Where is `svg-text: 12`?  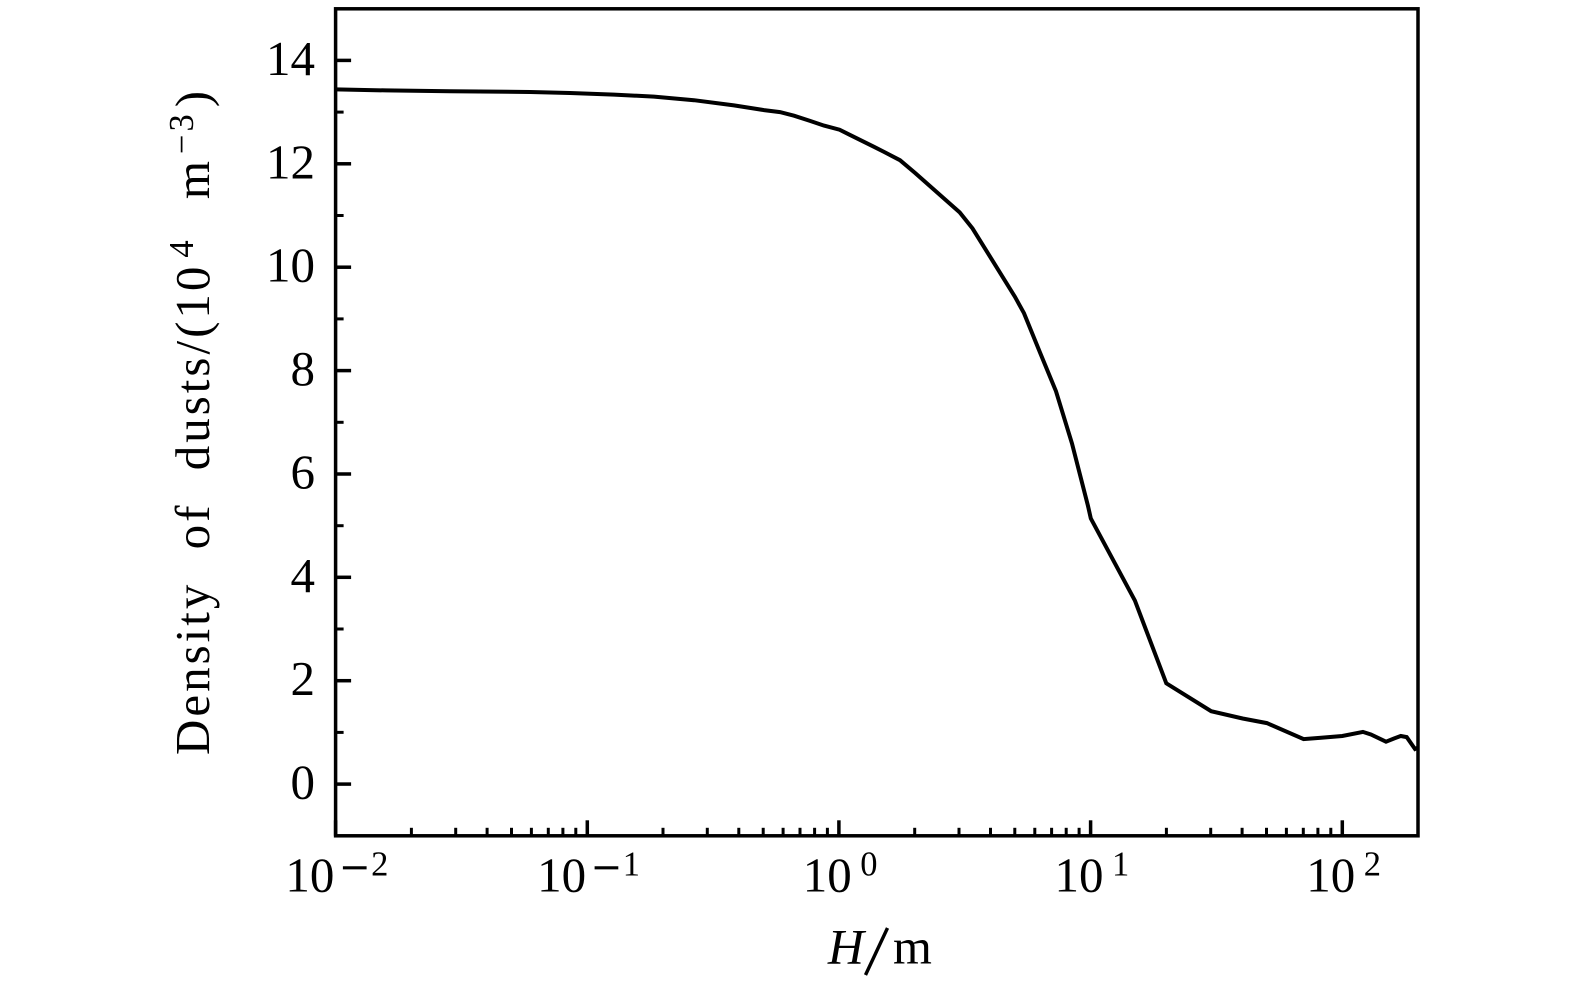 svg-text: 12 is located at coordinates (290, 161).